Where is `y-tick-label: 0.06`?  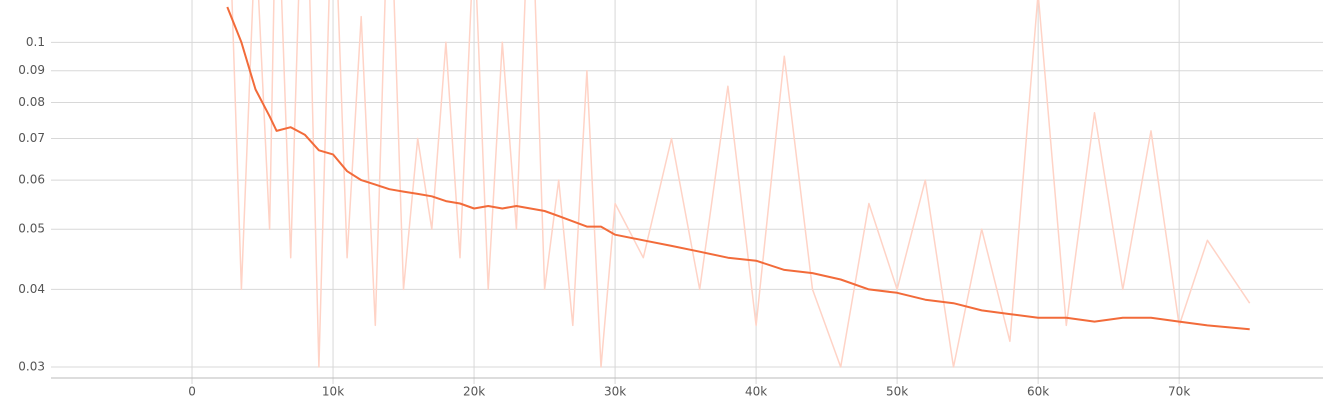
y-tick-label: 0.06 is located at coordinates (31, 180).